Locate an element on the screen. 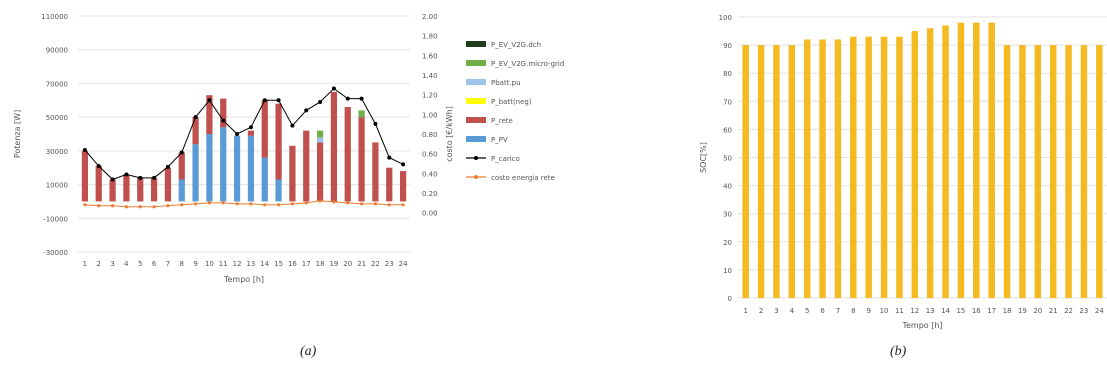  legend-label: P_carico is located at coordinates (505, 159).